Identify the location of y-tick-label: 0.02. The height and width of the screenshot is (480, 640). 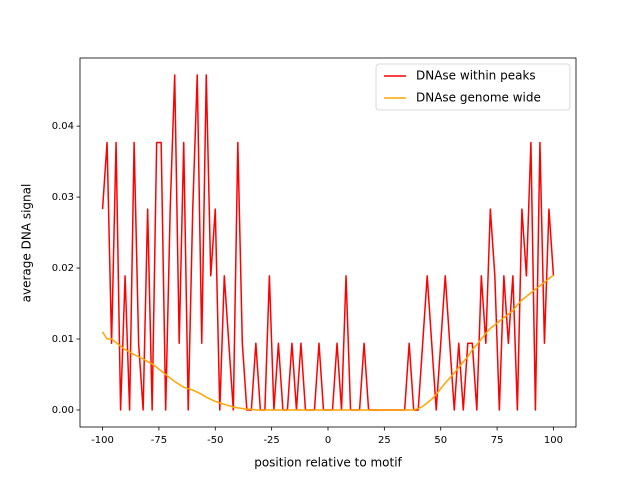
(63, 268).